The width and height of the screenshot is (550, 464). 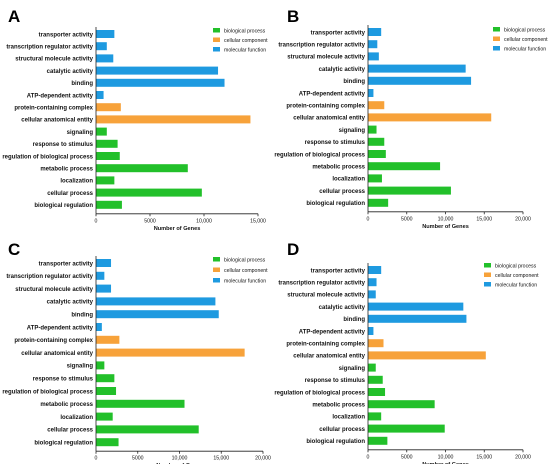 What do you see at coordinates (160, 82) in the screenshot?
I see `bar-binding` at bounding box center [160, 82].